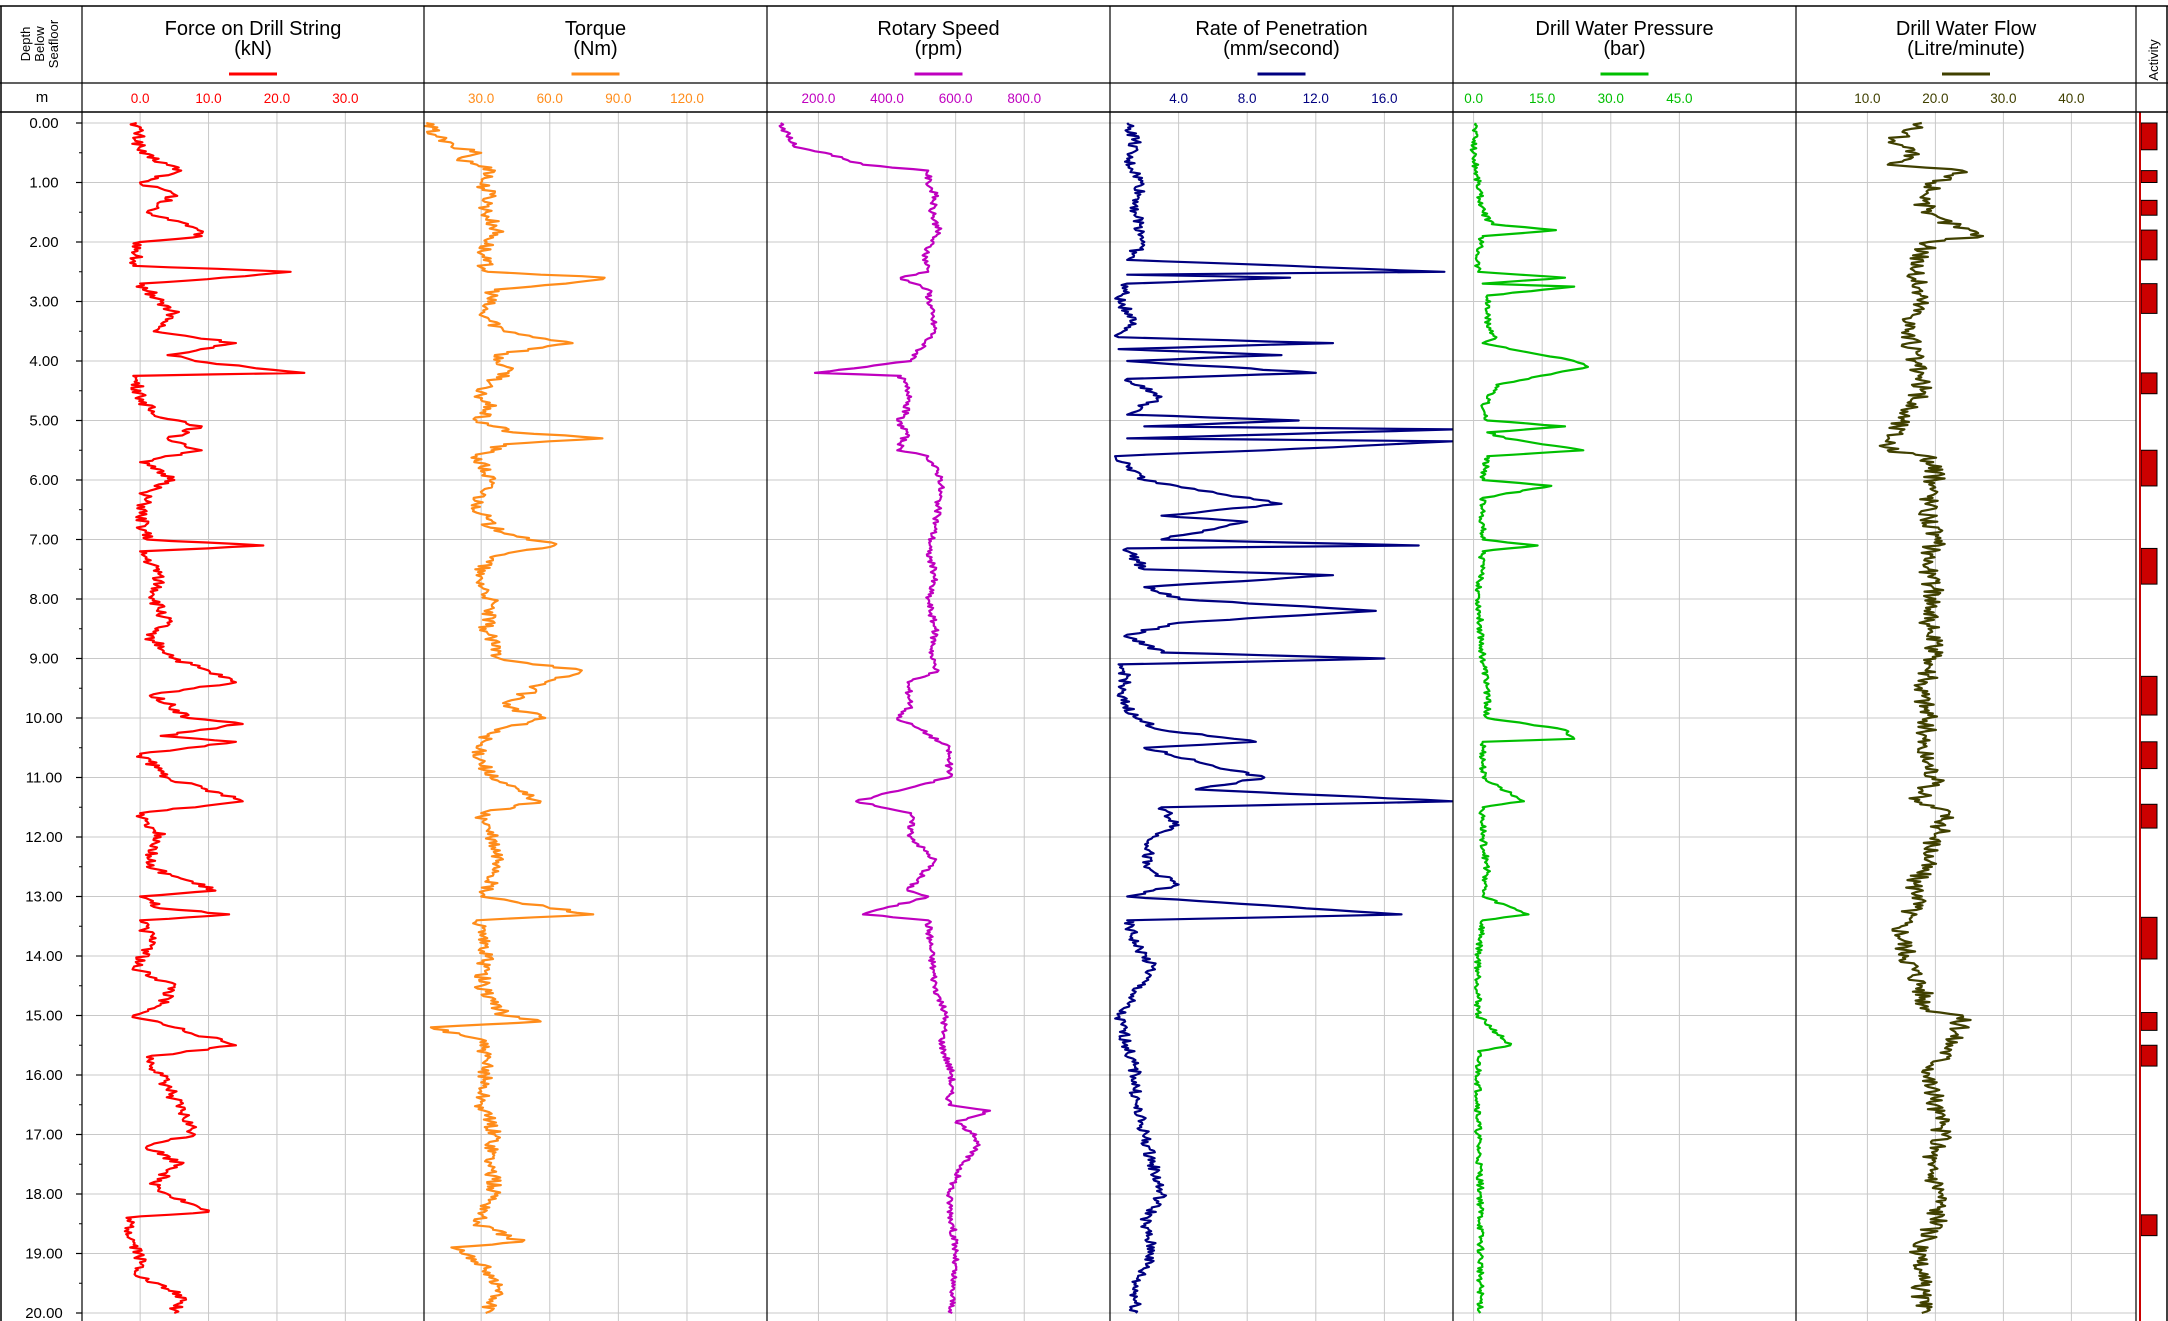  Describe the element at coordinates (481, 98) in the screenshot. I see `track-2-tick-label-0: 30.0` at that location.